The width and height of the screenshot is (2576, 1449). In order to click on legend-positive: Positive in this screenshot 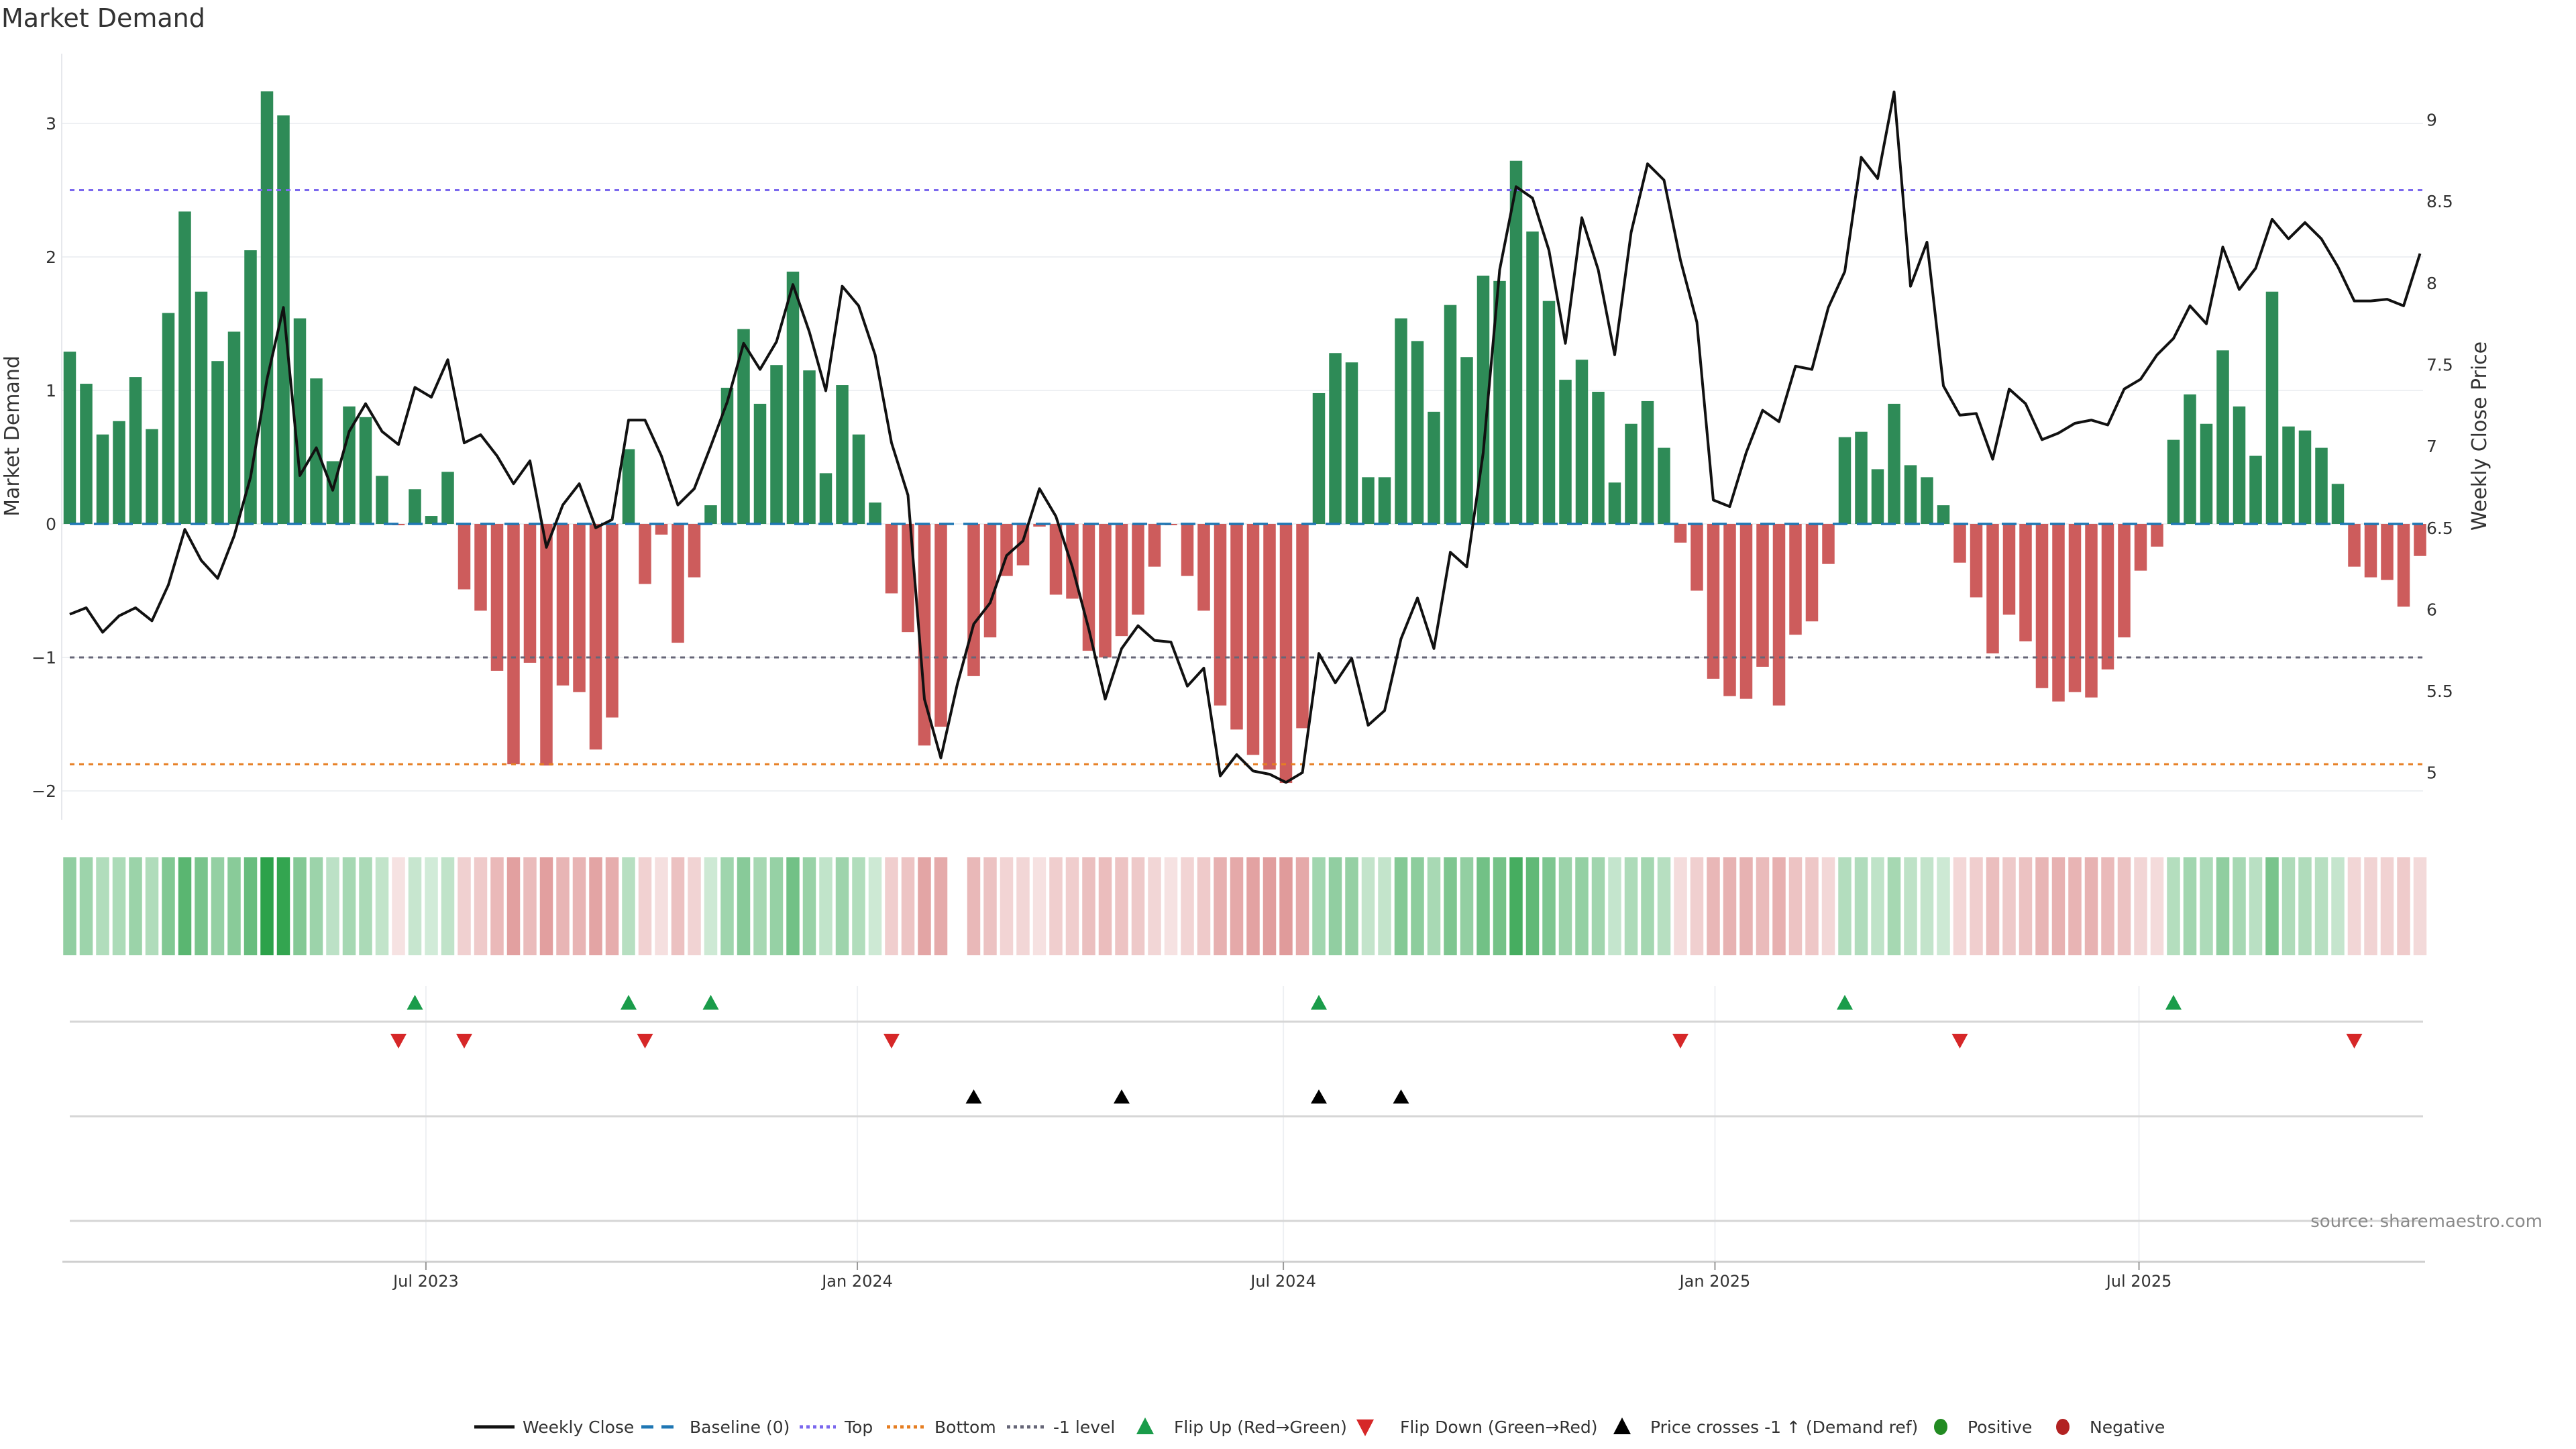, I will do `click(1983, 1427)`.